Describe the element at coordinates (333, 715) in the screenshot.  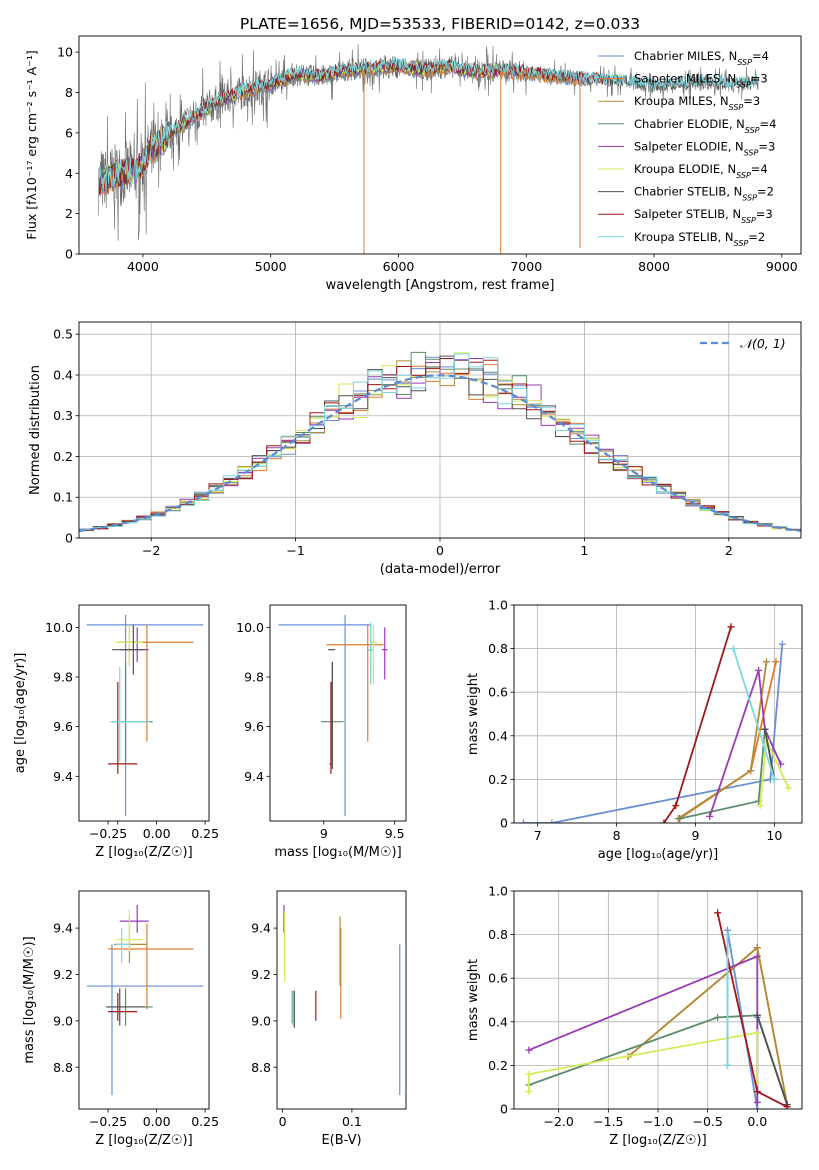
I see `age-vs-mass-plot-area` at that location.